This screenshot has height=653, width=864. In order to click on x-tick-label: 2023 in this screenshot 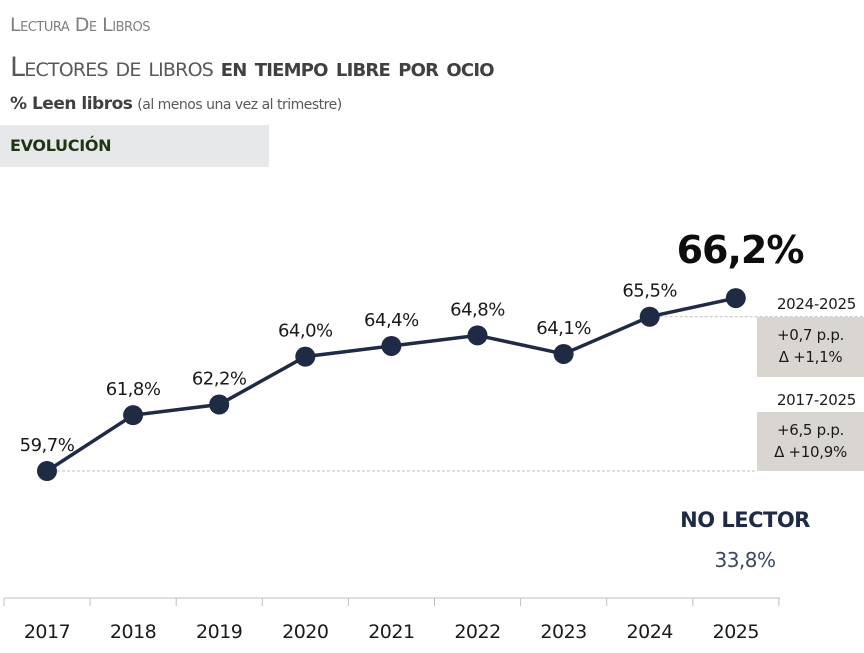, I will do `click(563, 632)`.